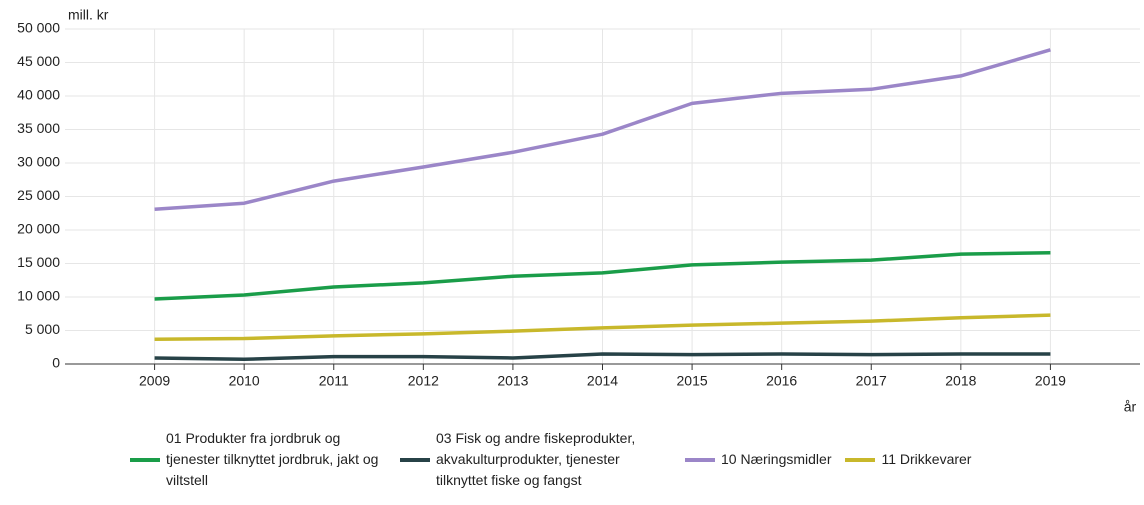 Image resolution: width=1144 pixels, height=505 pixels. I want to click on x-tick-label: 2018, so click(960, 381).